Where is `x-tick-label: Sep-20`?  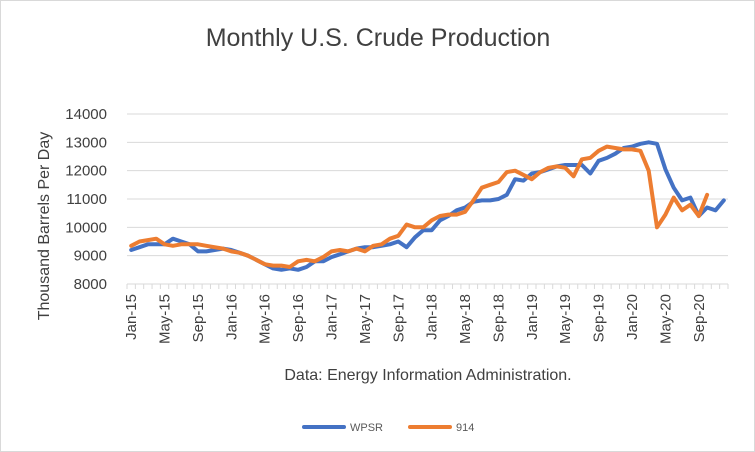 x-tick-label: Sep-20 is located at coordinates (699, 318).